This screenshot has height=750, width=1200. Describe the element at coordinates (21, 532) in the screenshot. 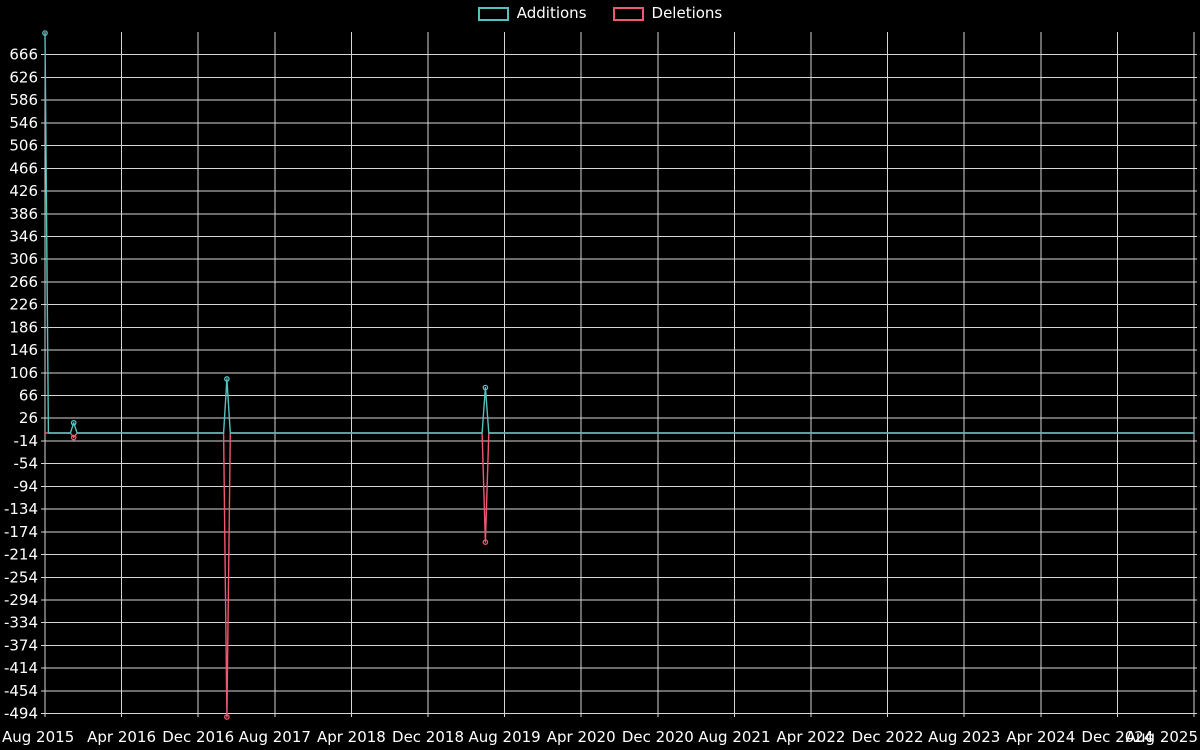

I see `svg-text: -174` at that location.